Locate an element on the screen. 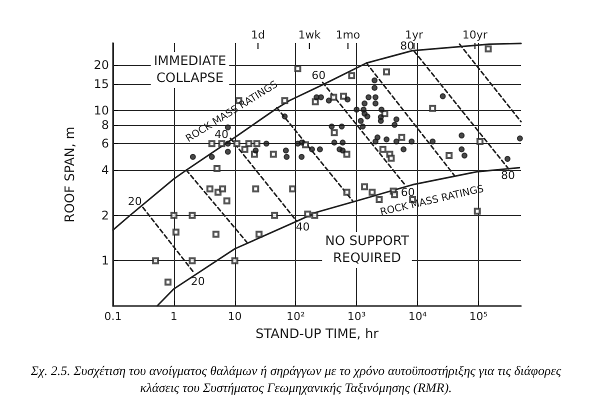  y-tick-label: 4 is located at coordinates (105, 170).